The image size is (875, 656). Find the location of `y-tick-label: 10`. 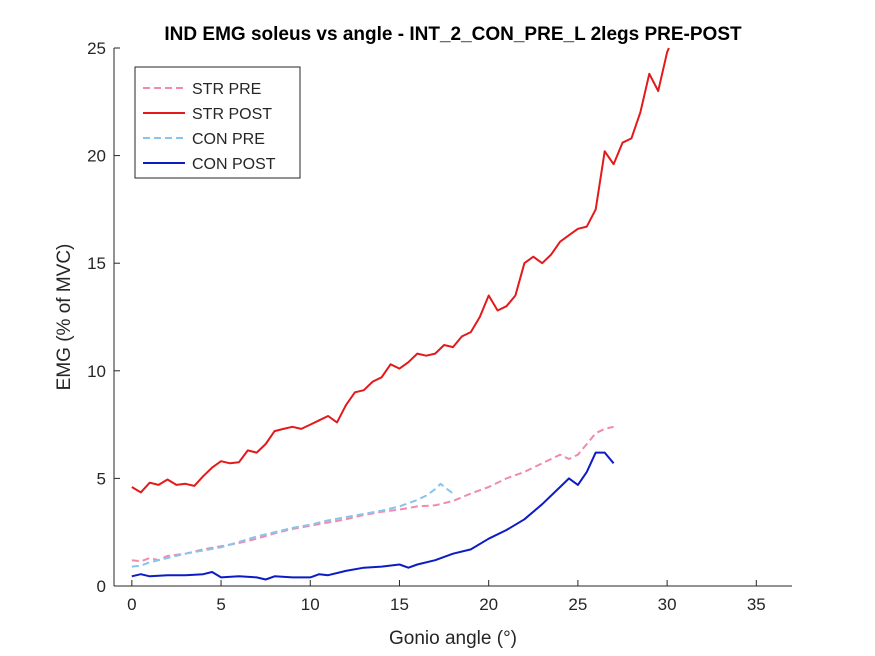

y-tick-label: 10 is located at coordinates (96, 371).